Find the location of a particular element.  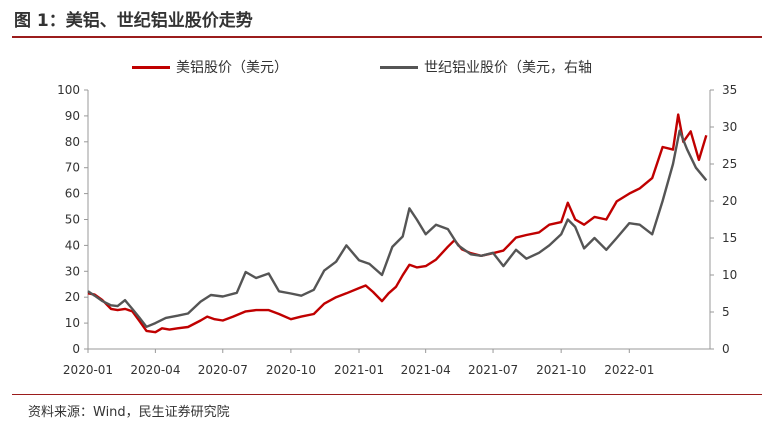

y-left-tick-label: 100 is located at coordinates (68, 90).